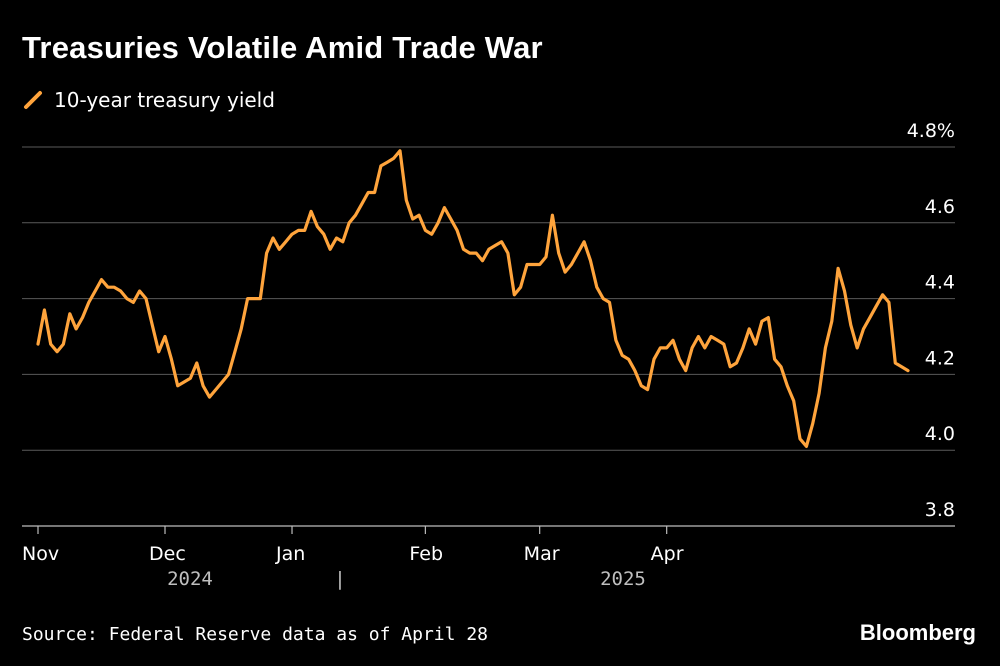 This screenshot has height=666, width=1000. Describe the element at coordinates (667, 554) in the screenshot. I see `x-tick-label: Apr` at that location.